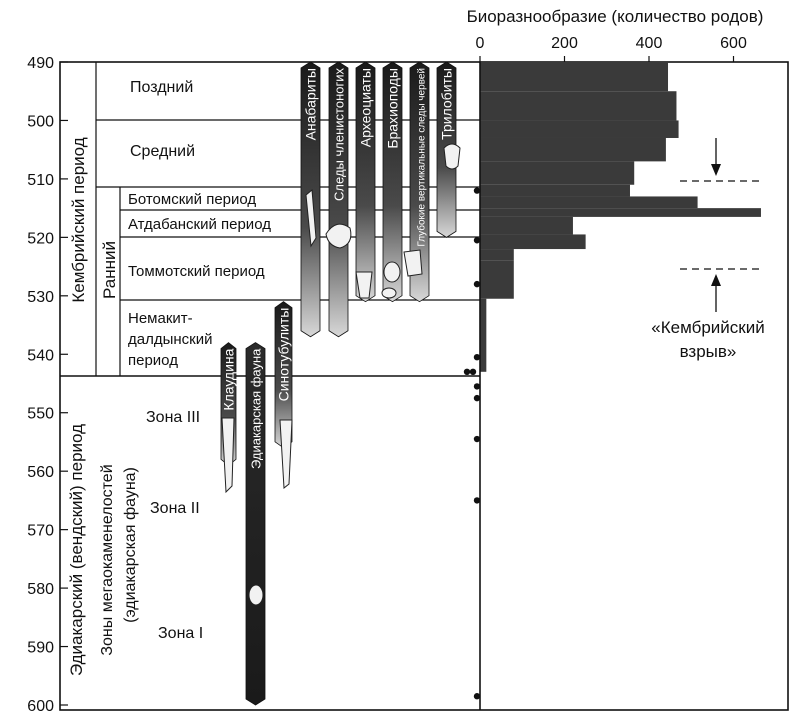 Image resolution: width=800 pixels, height=719 pixels. What do you see at coordinates (107, 559) in the screenshot?
I see `zones-label-1: Зоны мегаокаменелостей` at bounding box center [107, 559].